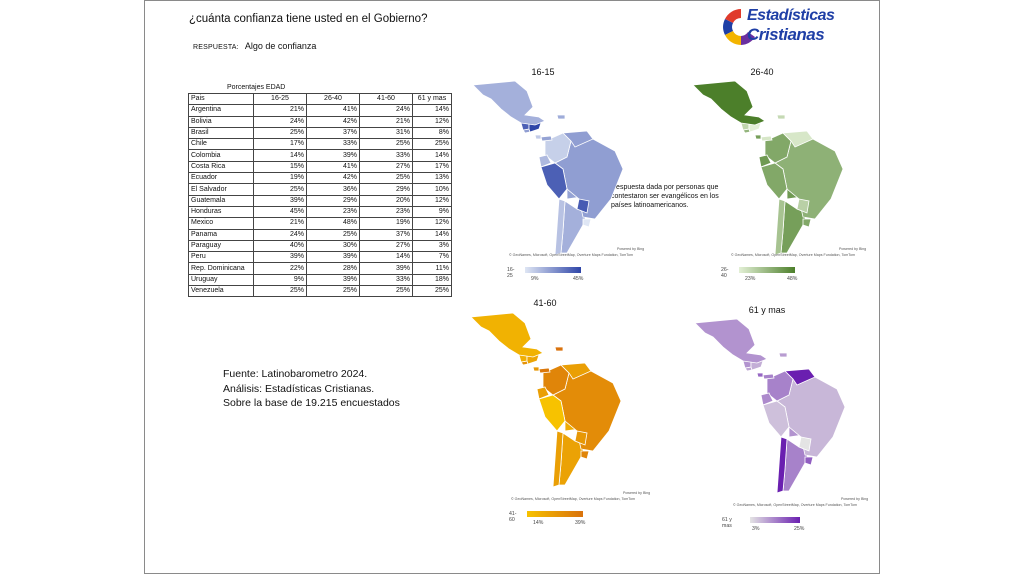  I want to click on value-cell: 7%, so click(432, 257).